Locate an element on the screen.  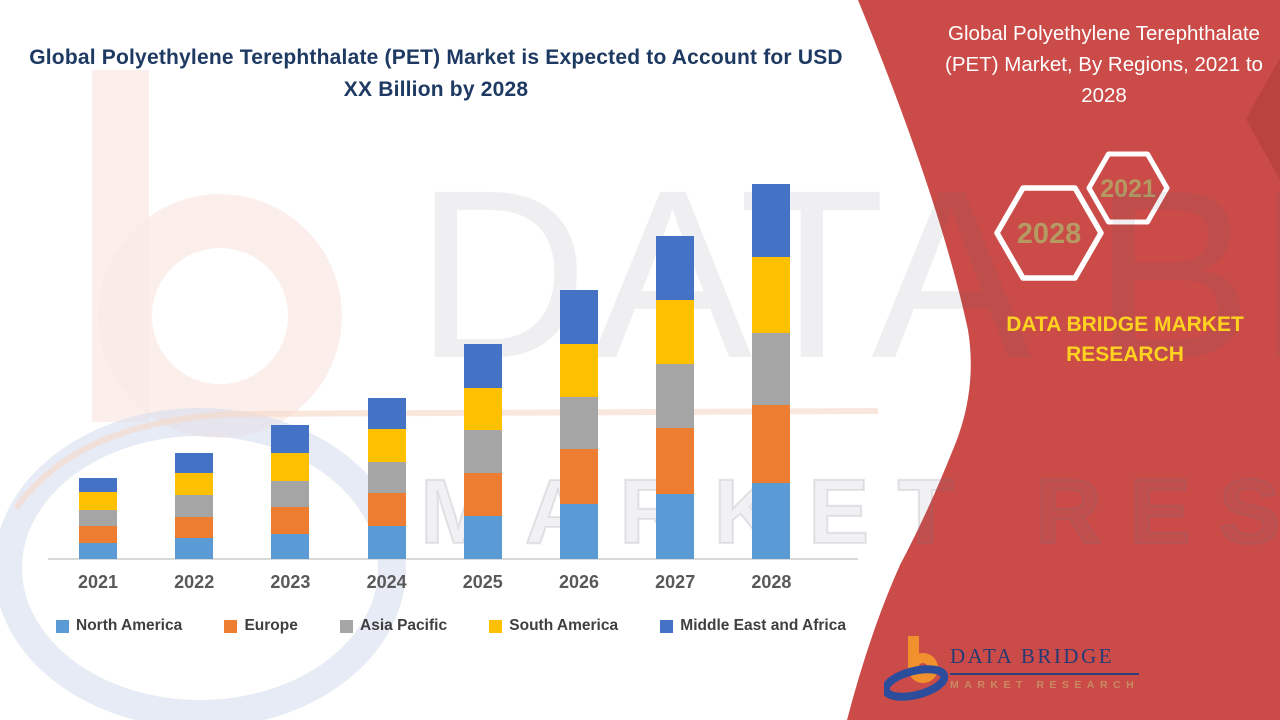
databridge-logo-icon is located at coordinates (916, 668).